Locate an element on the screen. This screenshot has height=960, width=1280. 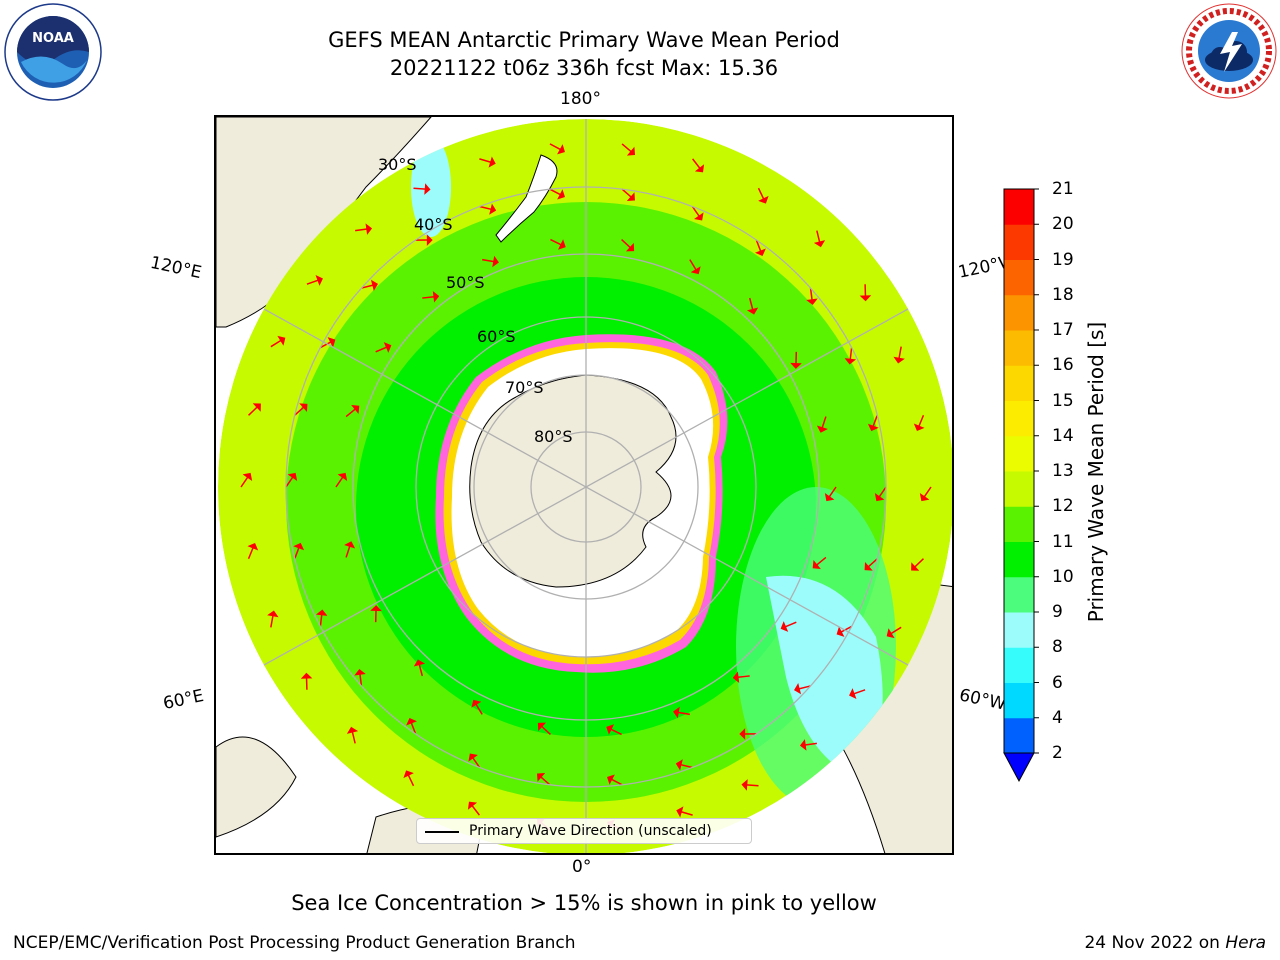
colorbar-tick-label: 21 is located at coordinates (1063, 189).